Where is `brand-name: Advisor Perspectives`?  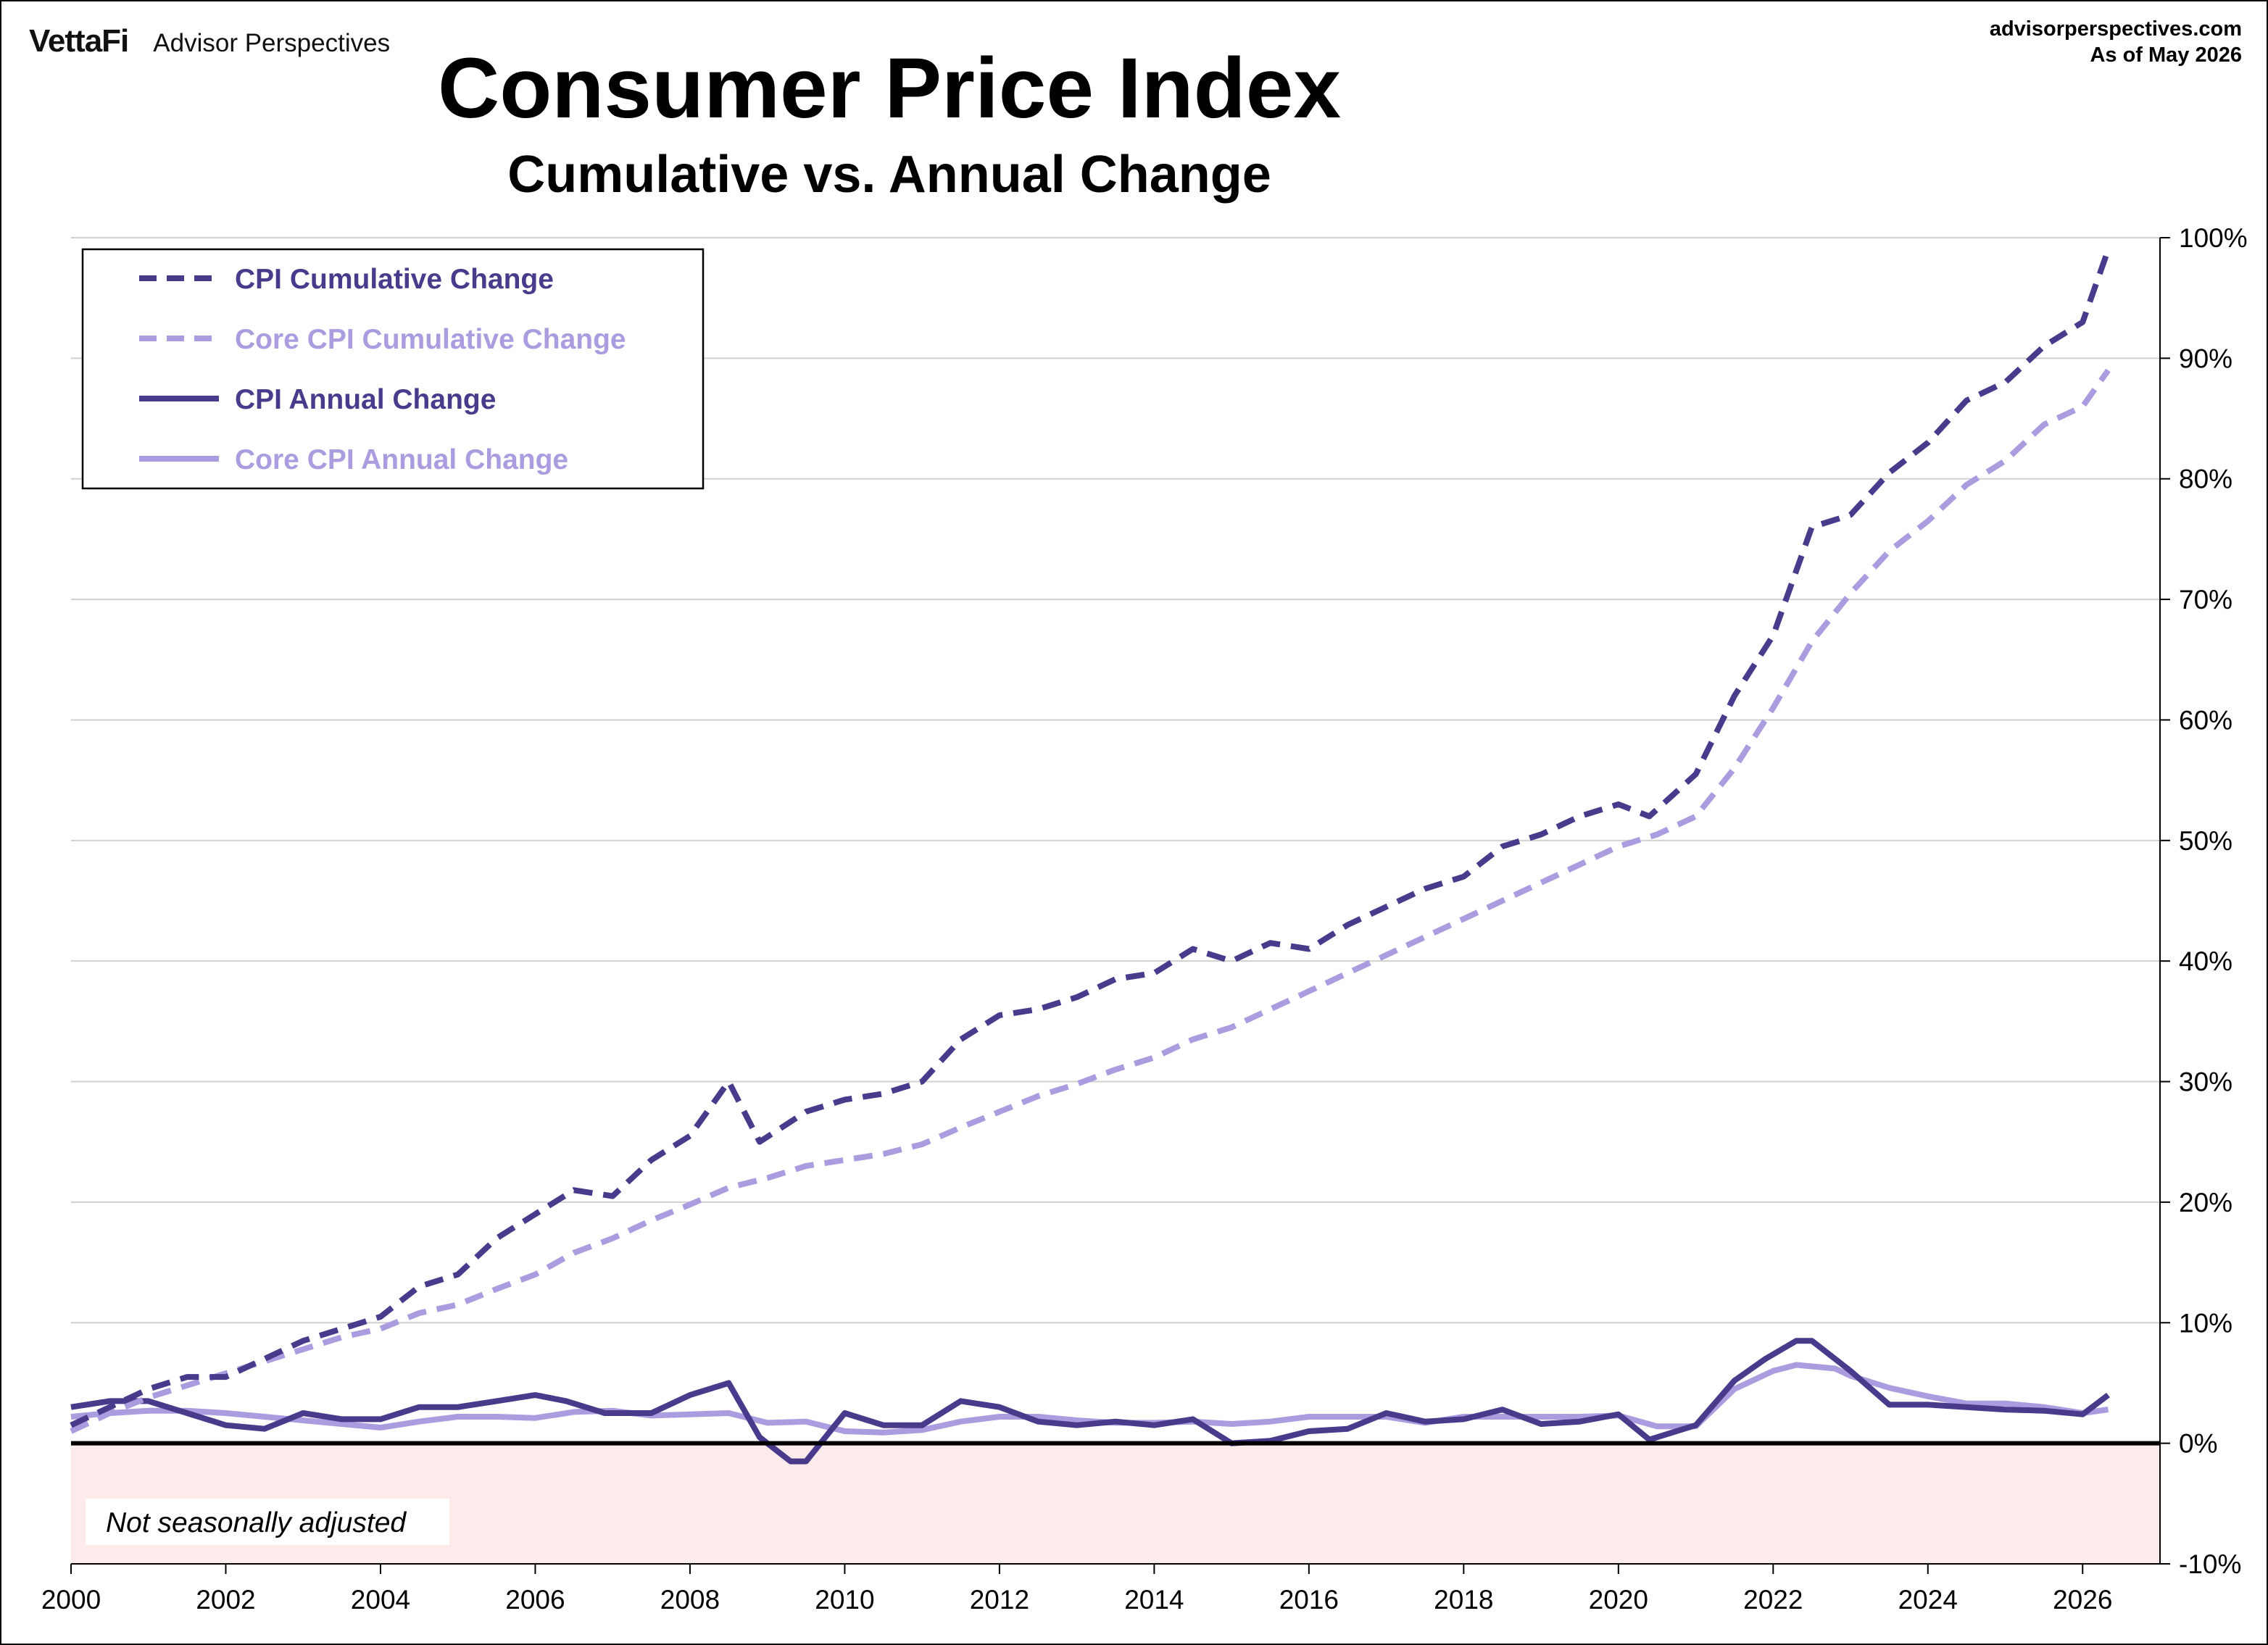
brand-name: Advisor Perspectives is located at coordinates (272, 43).